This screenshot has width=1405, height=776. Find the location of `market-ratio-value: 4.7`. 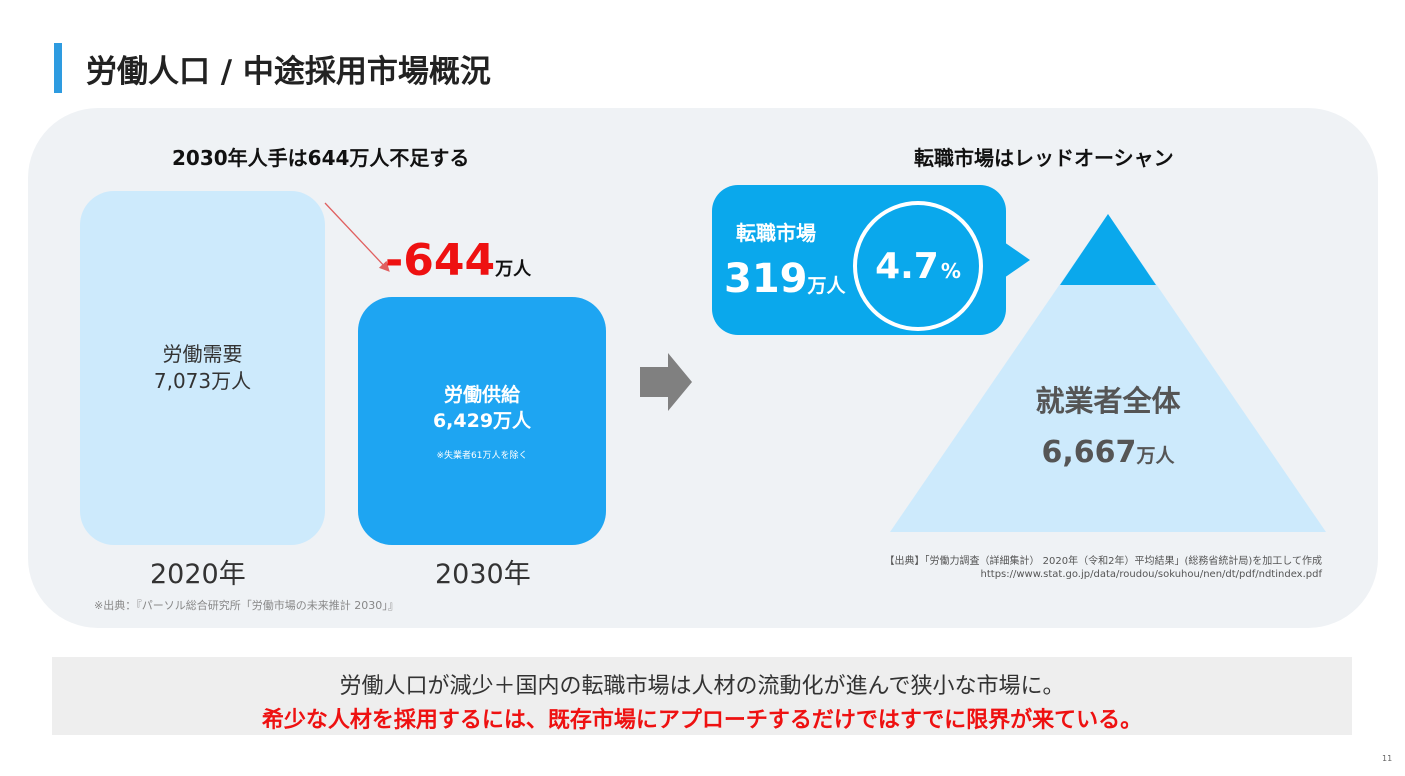

market-ratio-value: 4.7 is located at coordinates (907, 266).